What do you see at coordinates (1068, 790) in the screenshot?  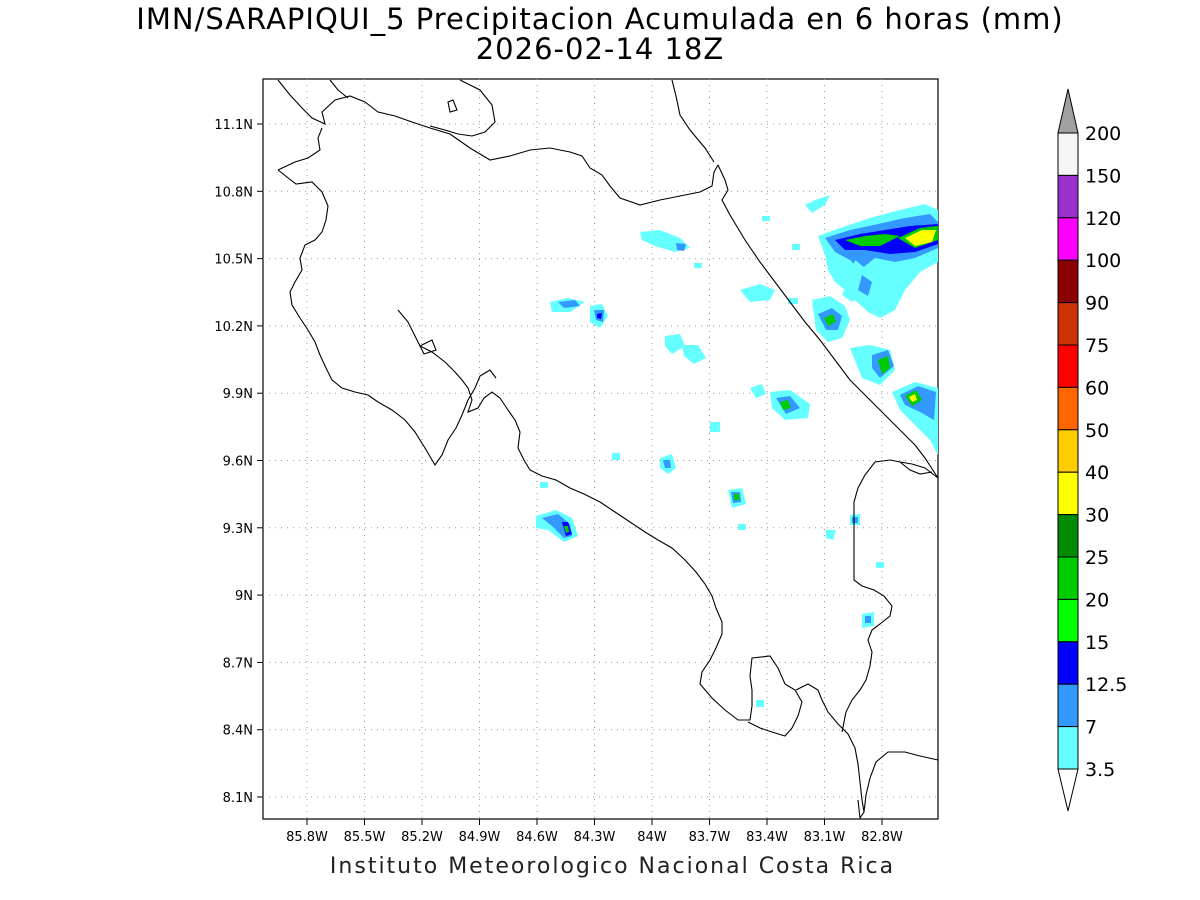 I see `colorbar-bottom-triangle` at bounding box center [1068, 790].